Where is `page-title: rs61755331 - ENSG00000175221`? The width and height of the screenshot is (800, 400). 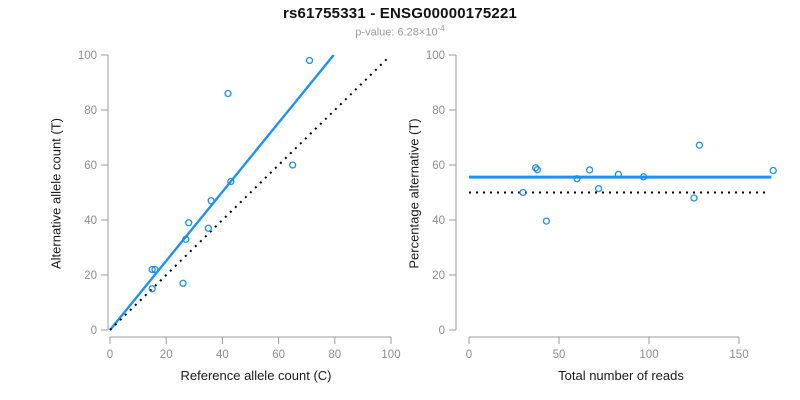
page-title: rs61755331 - ENSG00000175221 is located at coordinates (400, 13).